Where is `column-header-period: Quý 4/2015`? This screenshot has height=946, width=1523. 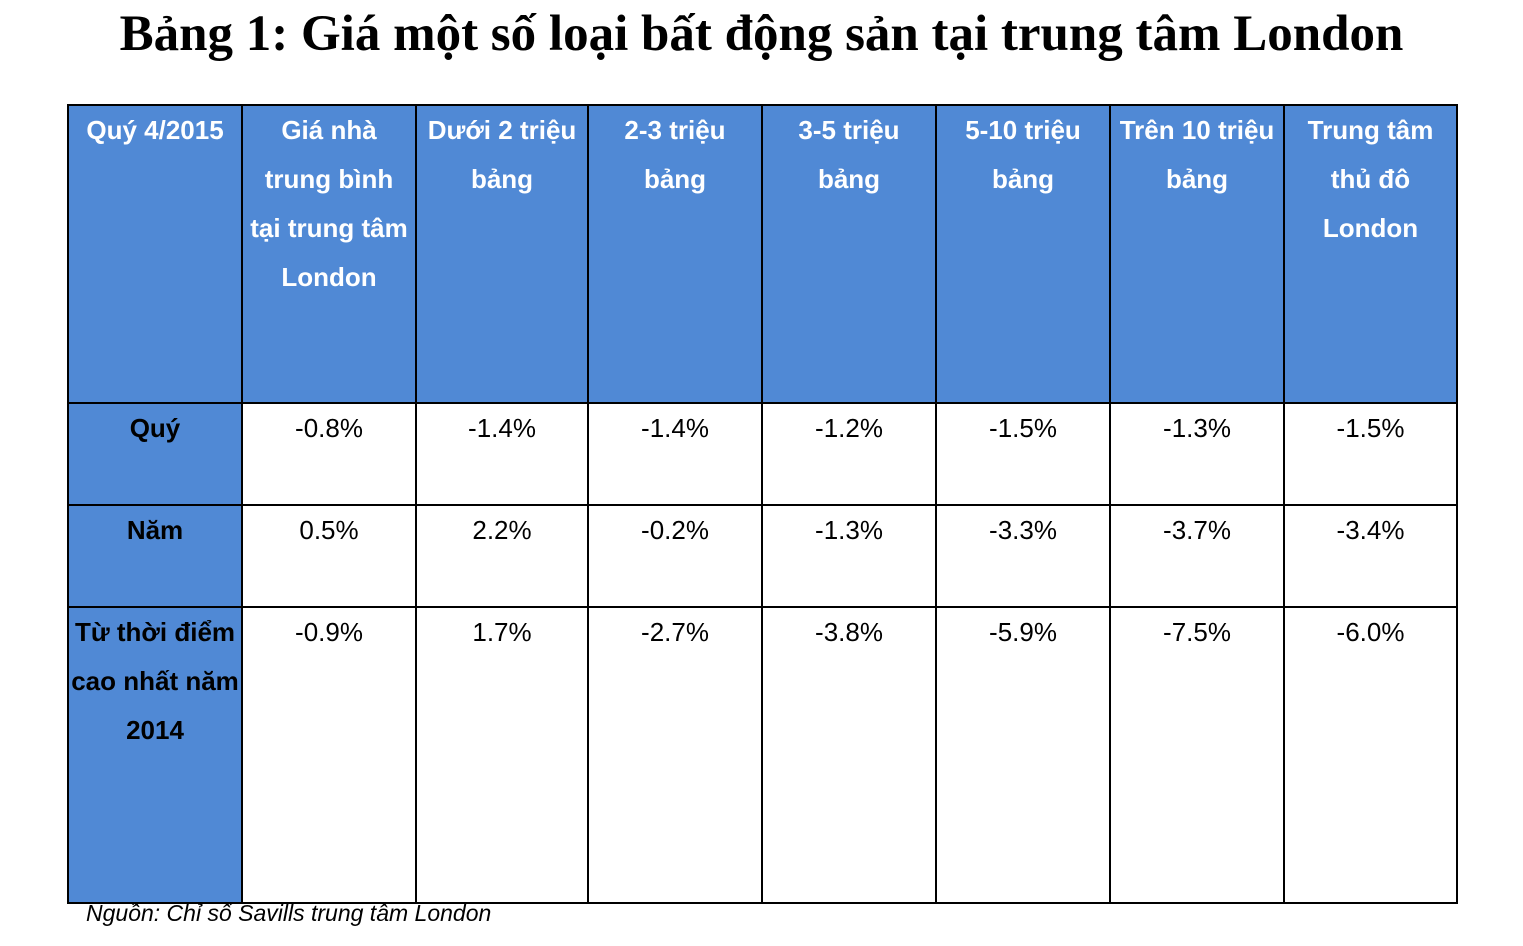
column-header-period: Quý 4/2015 is located at coordinates (155, 254).